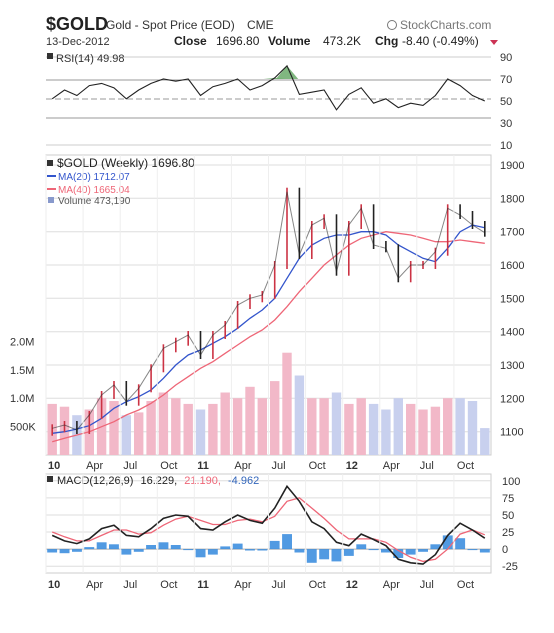  Describe the element at coordinates (512, 233) in the screenshot. I see `price-tick-label: 1700` at that location.